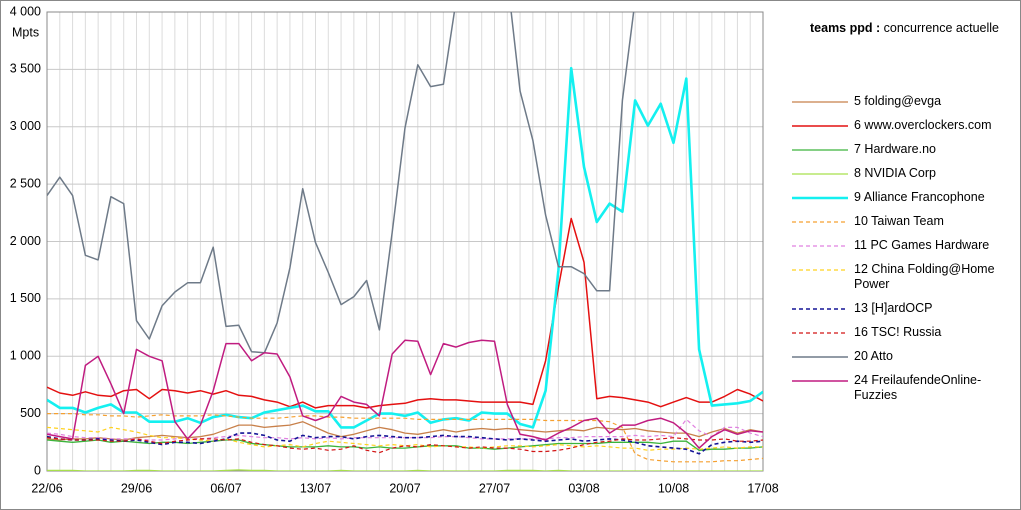 The width and height of the screenshot is (1021, 510). Describe the element at coordinates (762, 488) in the screenshot. I see `x-tick-label: 17/08` at that location.